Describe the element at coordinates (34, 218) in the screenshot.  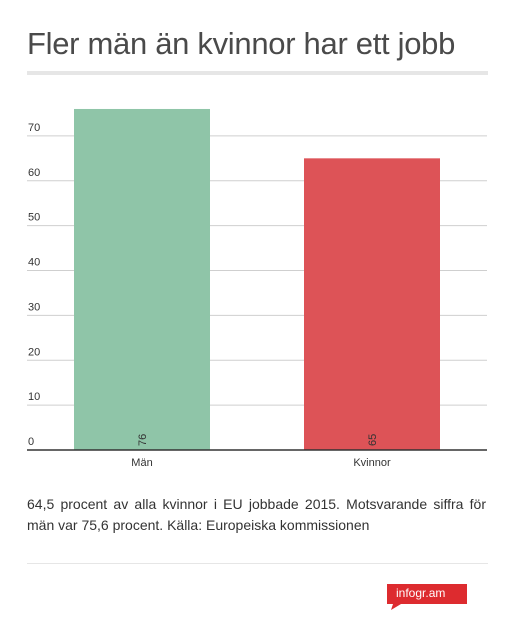
I see `y-tick-label-50: 50` at that location.